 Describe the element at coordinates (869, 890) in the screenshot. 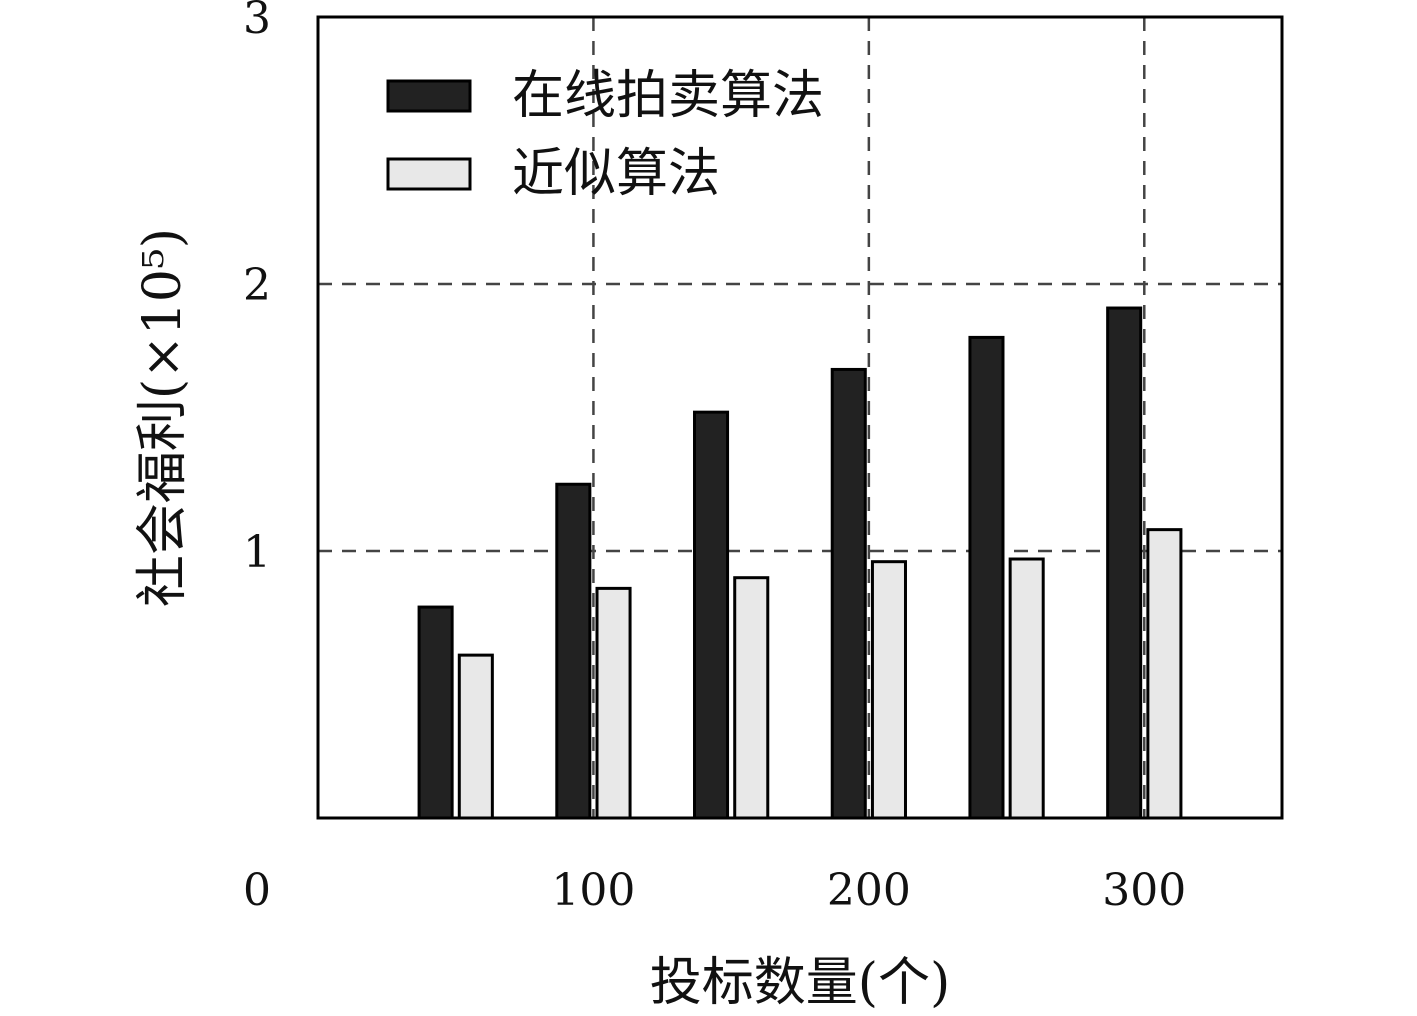

I see `x-tick-label: 200` at that location.